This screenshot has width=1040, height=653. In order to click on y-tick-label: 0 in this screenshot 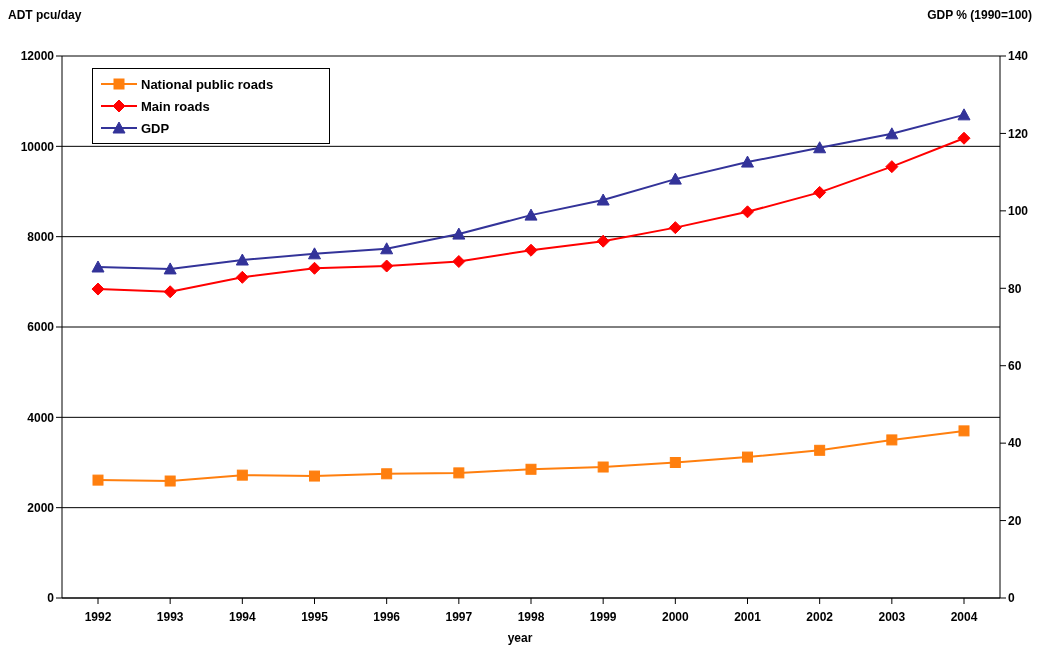, I will do `click(51, 598)`.